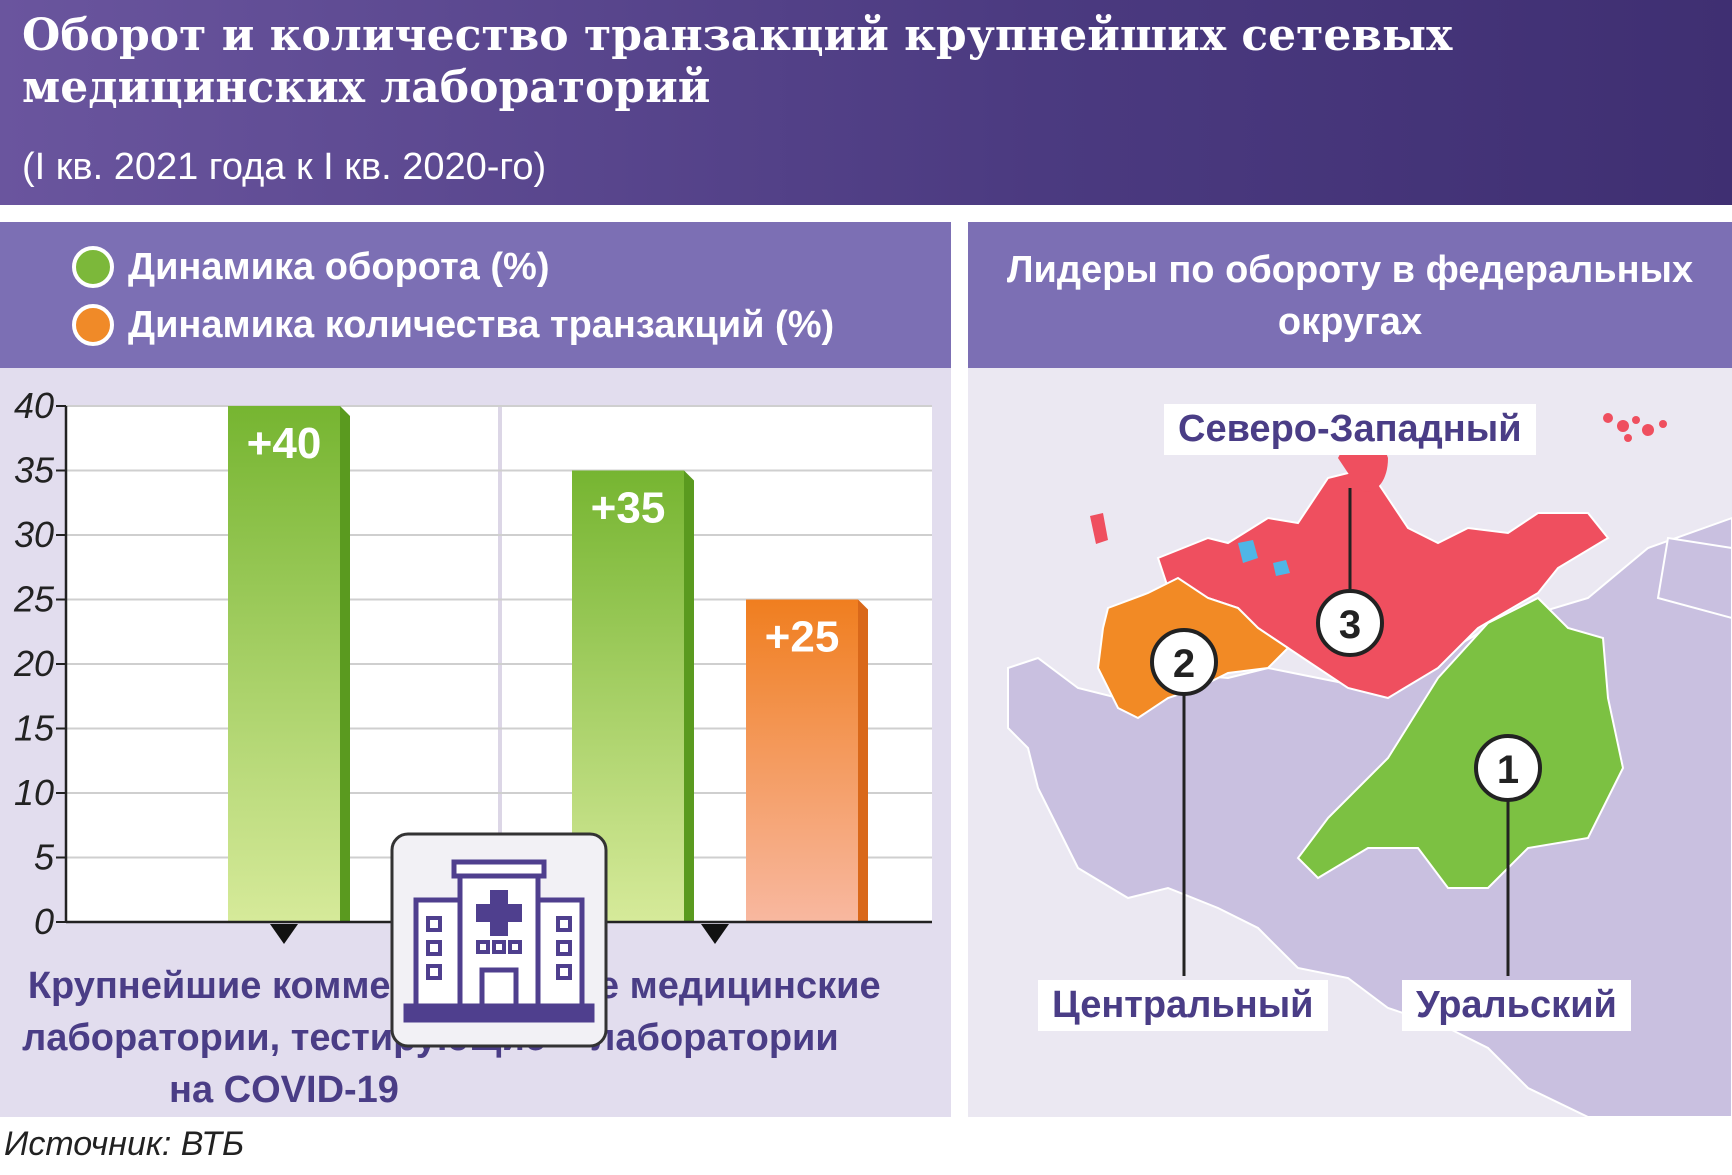 This screenshot has width=1732, height=1175. Describe the element at coordinates (1099, 528) in the screenshot. I see `kaliningrad` at that location.